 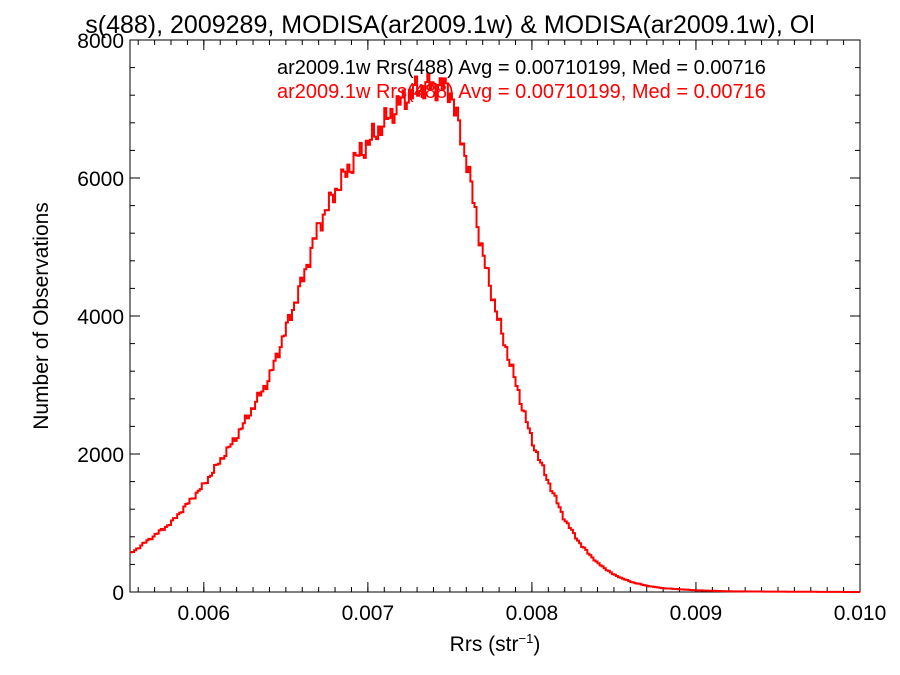 I want to click on x-tick-label: 0.006, so click(x=204, y=613).